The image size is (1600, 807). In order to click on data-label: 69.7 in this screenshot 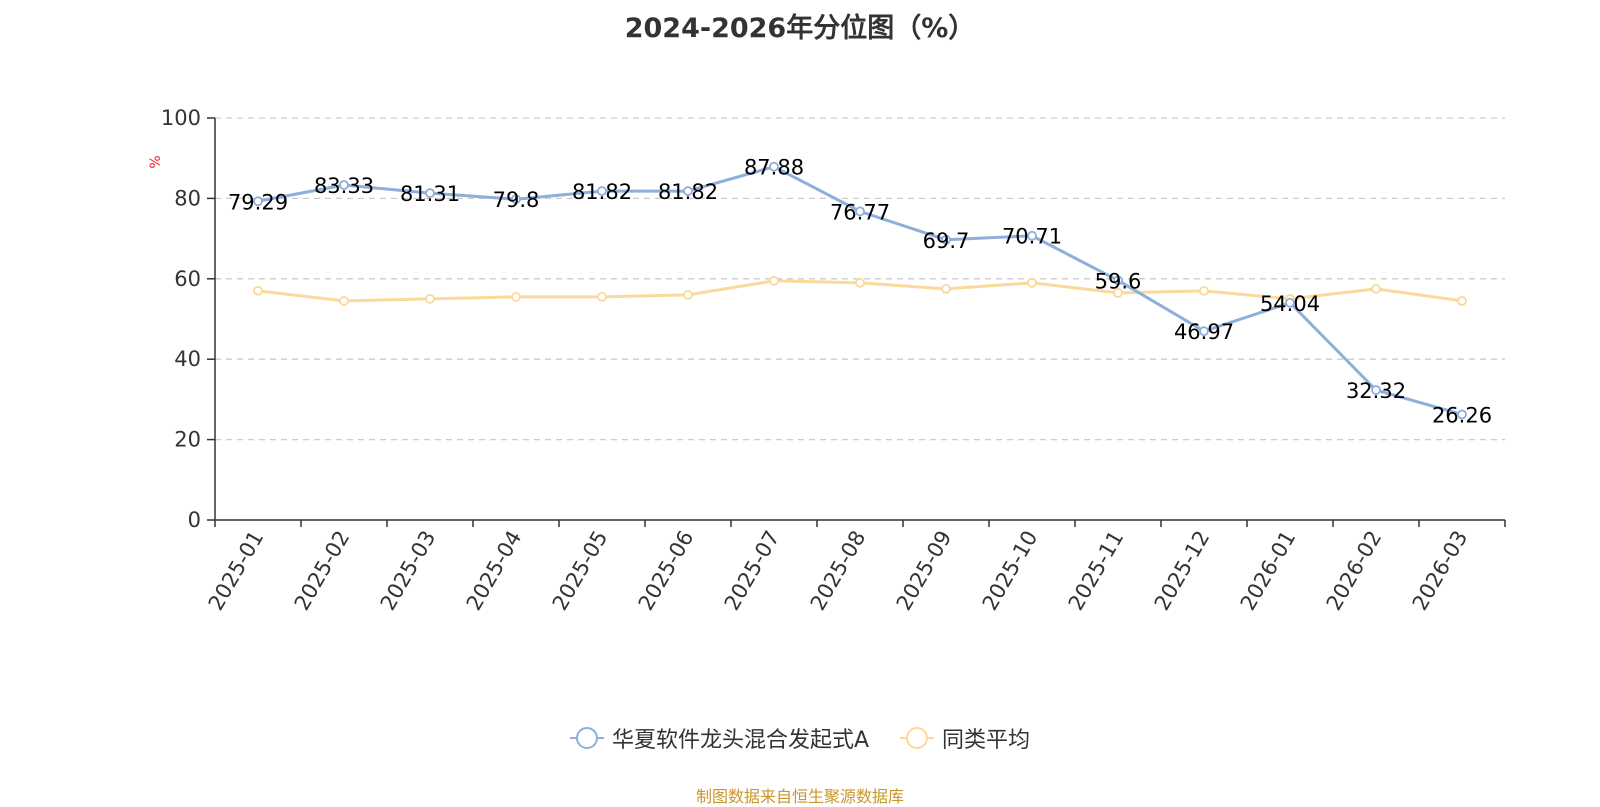, I will do `click(946, 241)`.